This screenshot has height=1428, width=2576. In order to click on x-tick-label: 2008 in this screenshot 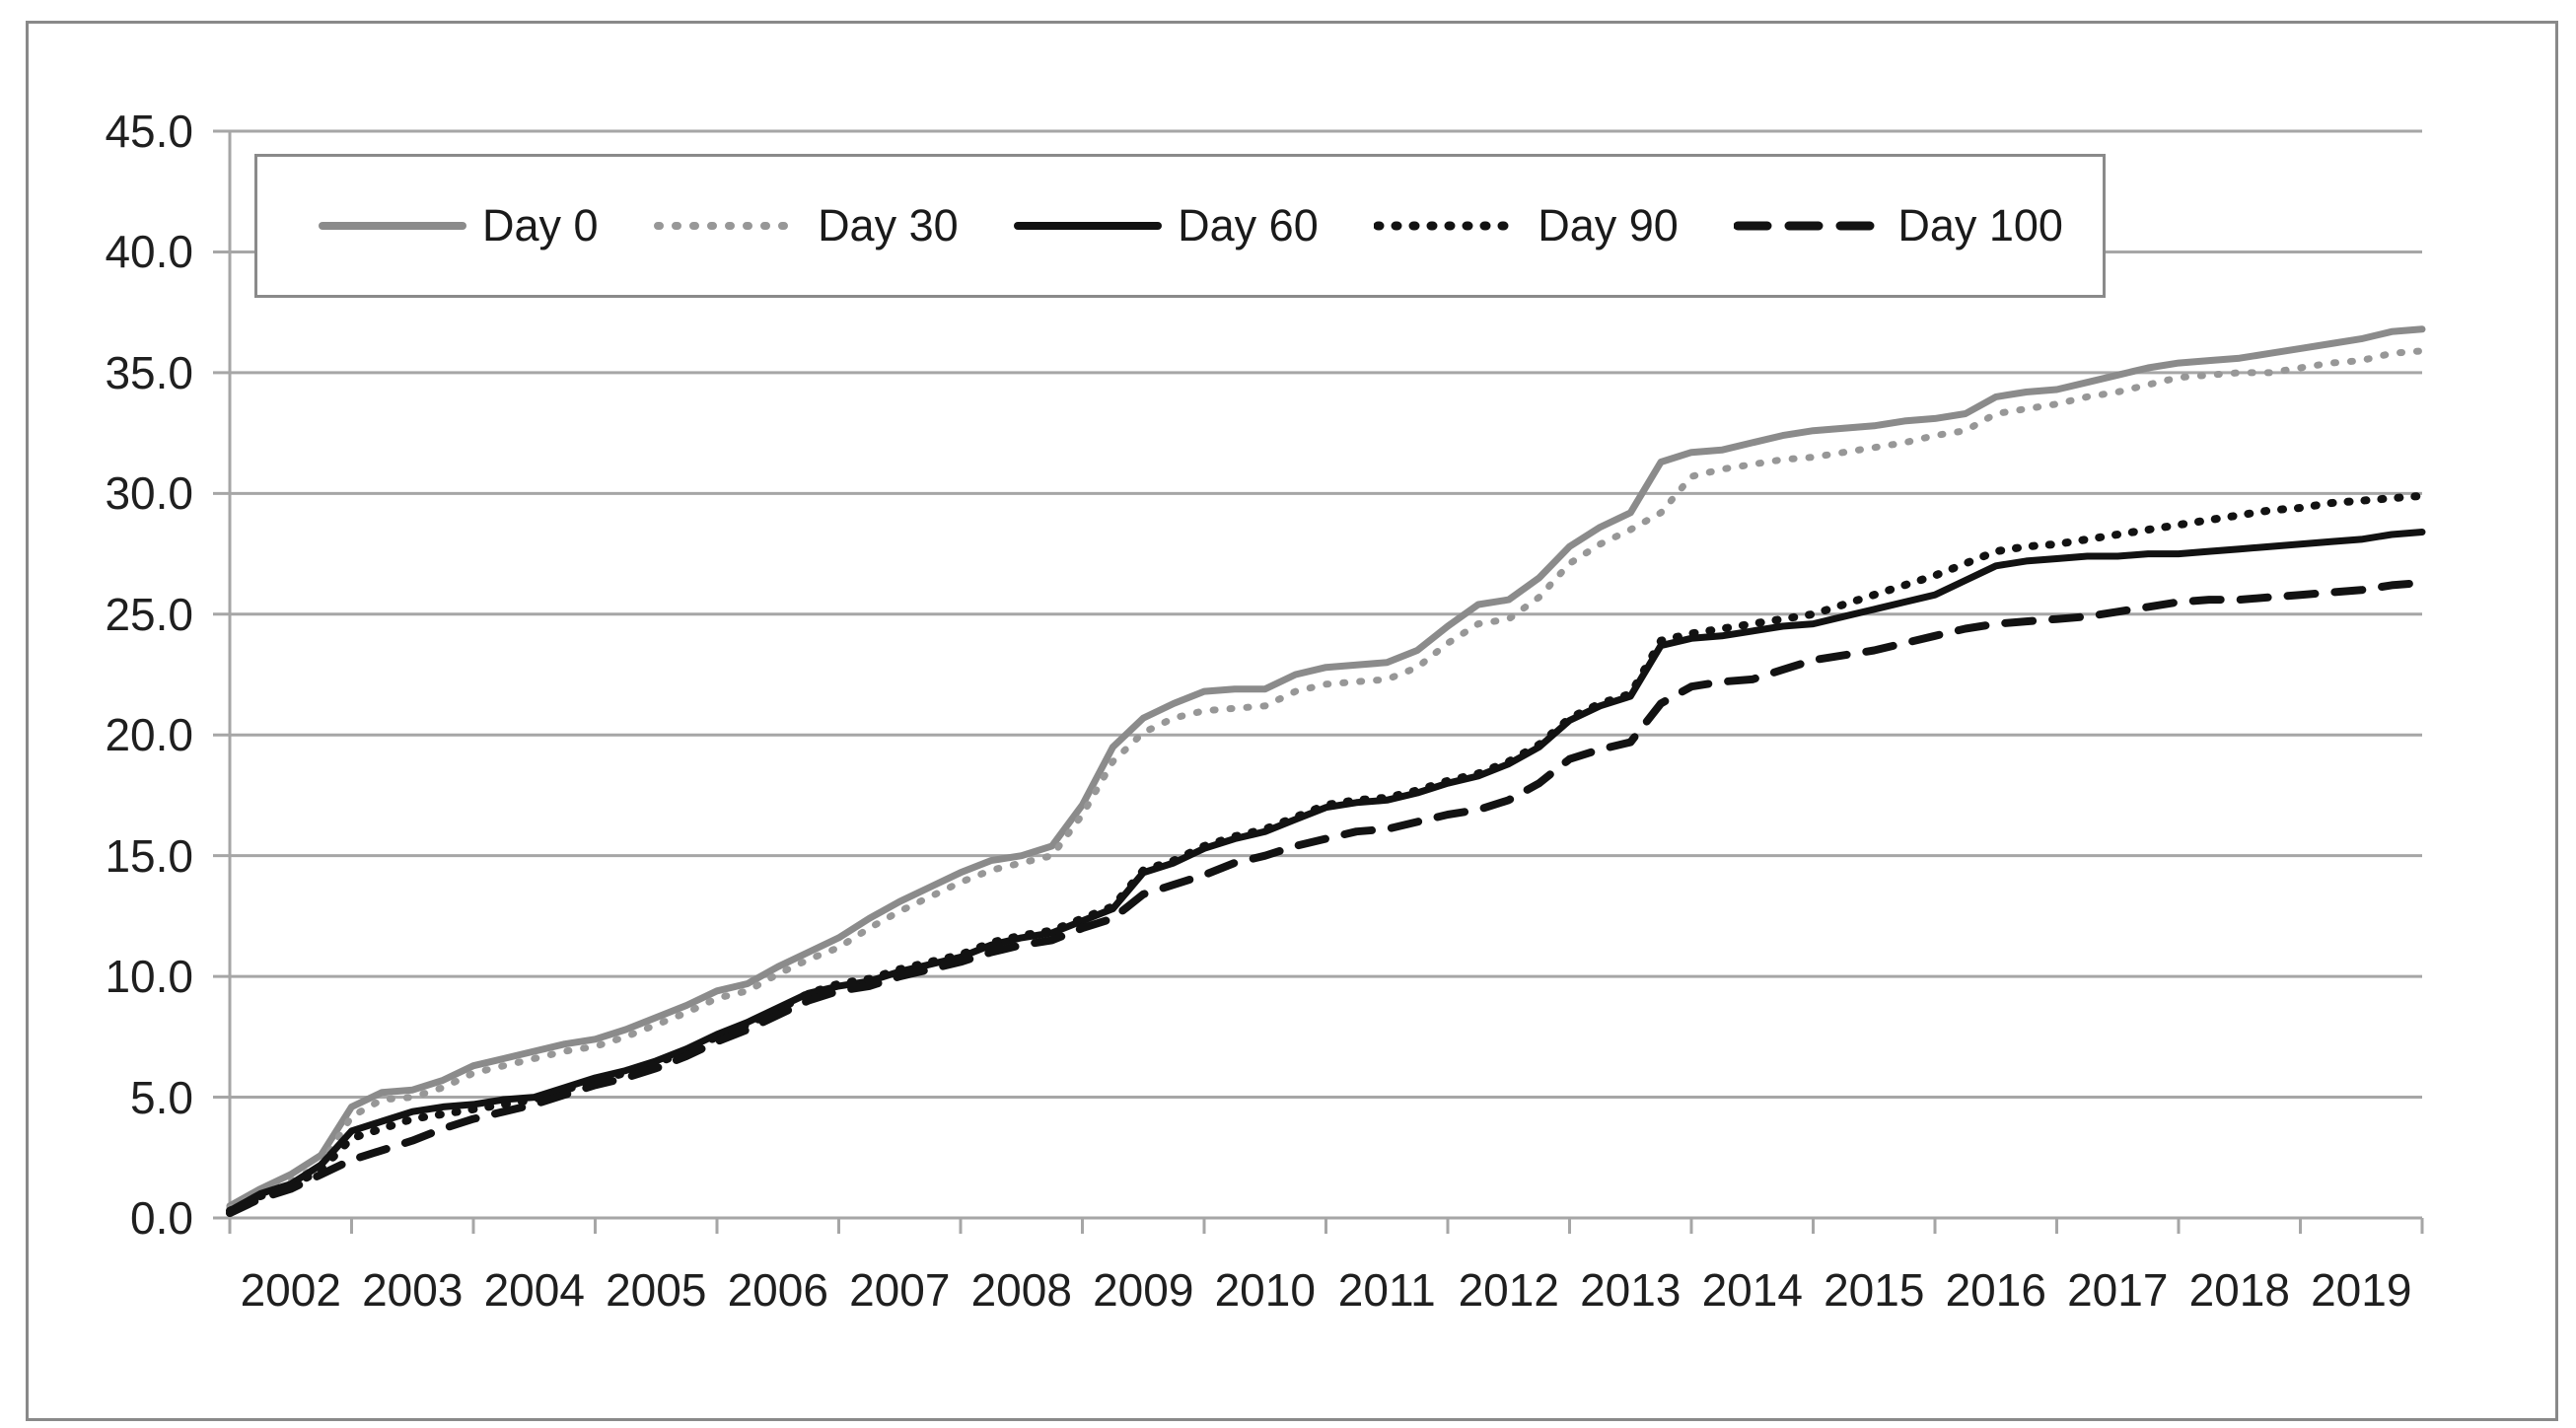, I will do `click(1021, 1290)`.